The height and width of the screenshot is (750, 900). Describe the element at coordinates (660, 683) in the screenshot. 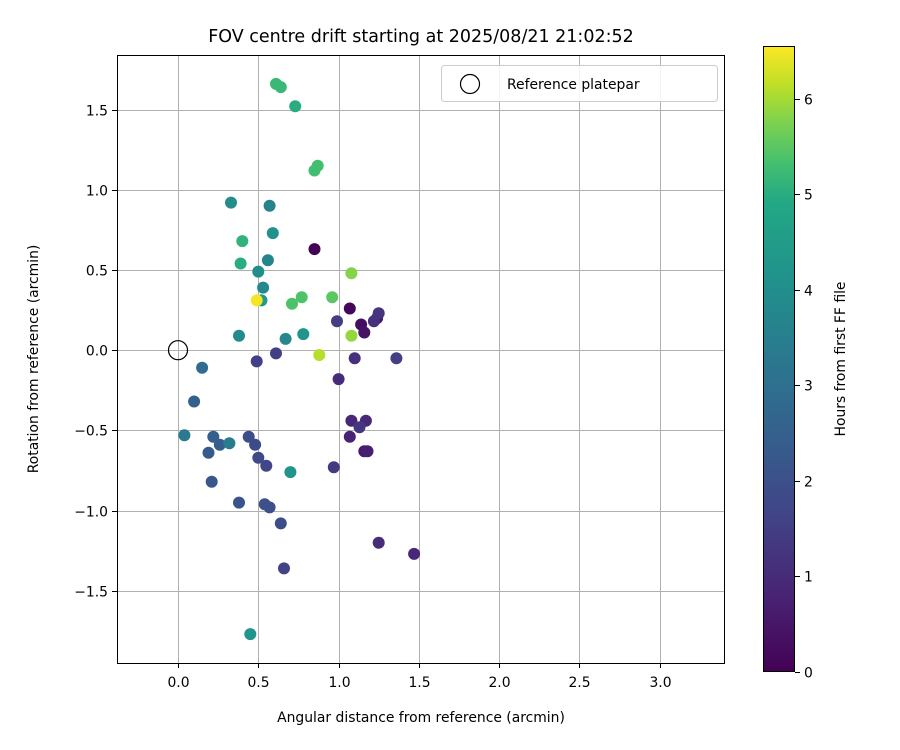

I see `x-tick-label-6: 3.0` at that location.